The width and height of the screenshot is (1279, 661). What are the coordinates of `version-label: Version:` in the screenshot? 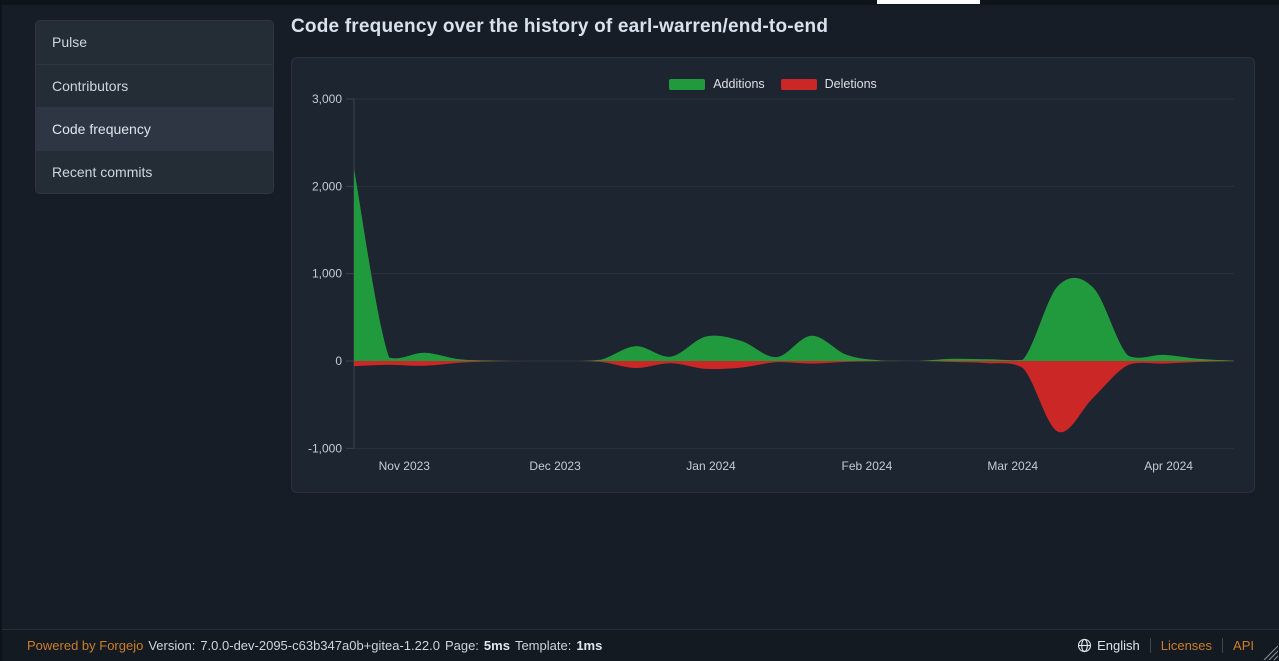 It's located at (172, 645).